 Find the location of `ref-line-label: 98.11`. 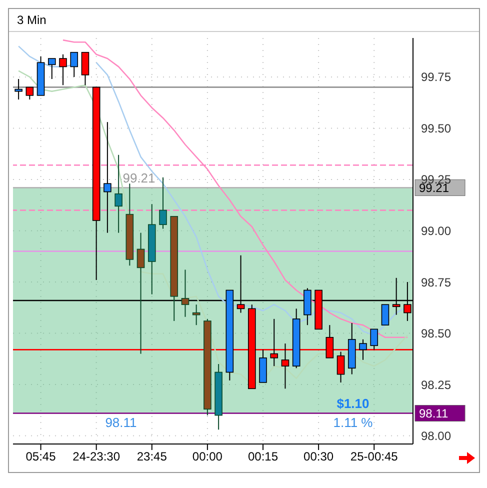

ref-line-label: 98.11 is located at coordinates (433, 413).